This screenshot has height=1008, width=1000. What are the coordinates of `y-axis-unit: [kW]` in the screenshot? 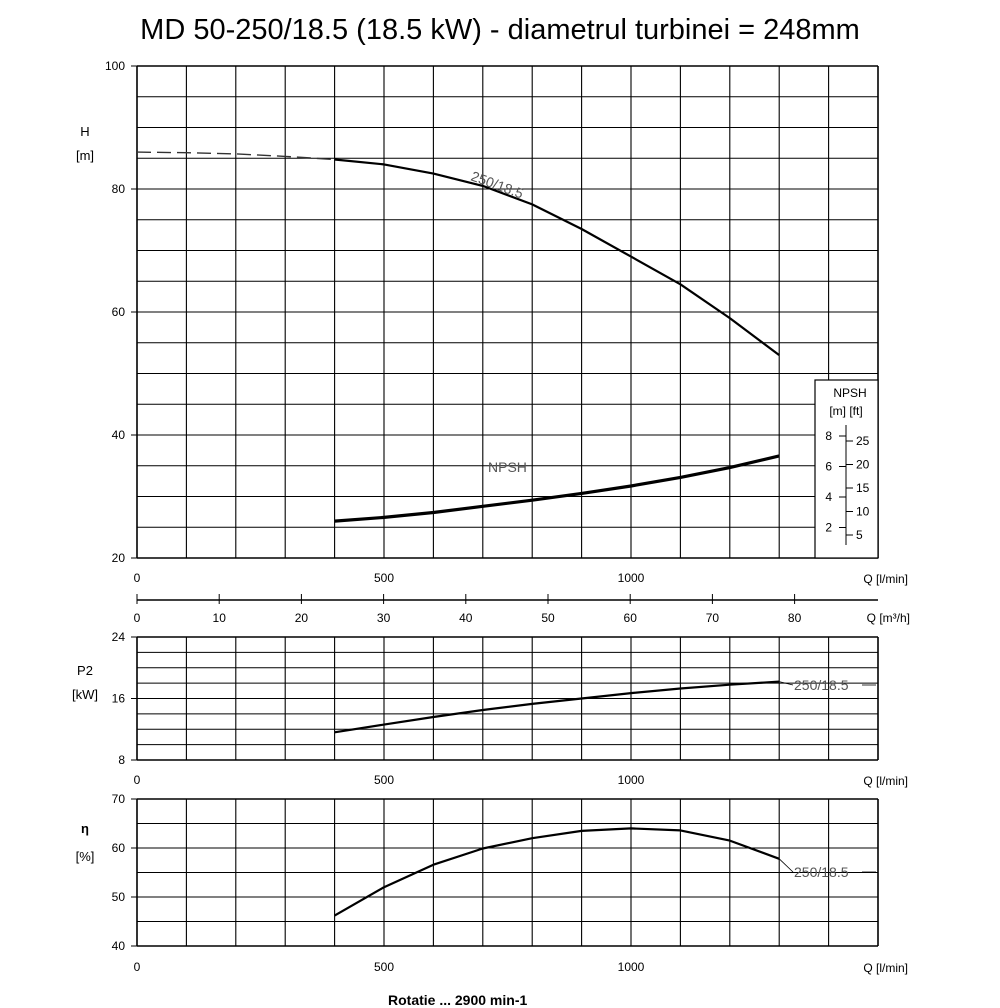 It's located at (85, 694).